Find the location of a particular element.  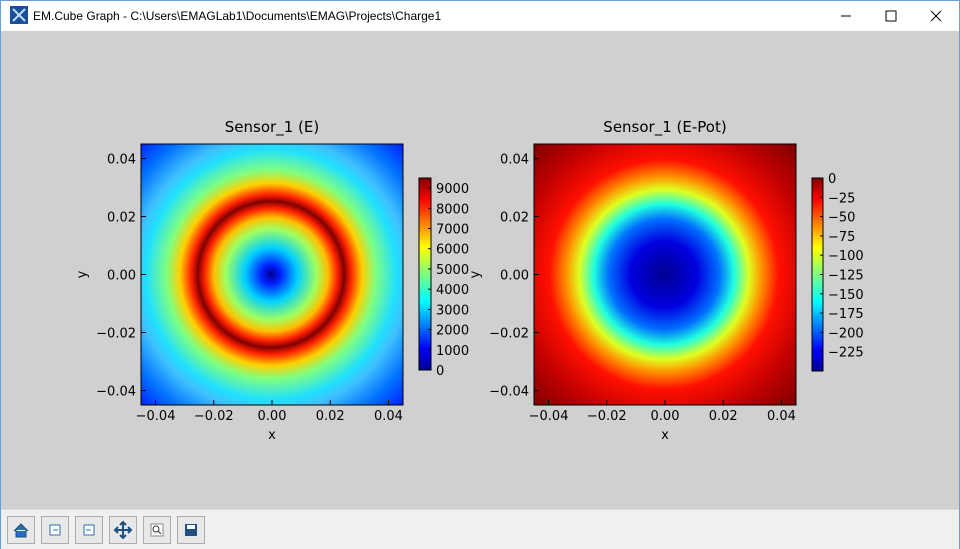

colorbar-tick-label: 9000 is located at coordinates (452, 189).